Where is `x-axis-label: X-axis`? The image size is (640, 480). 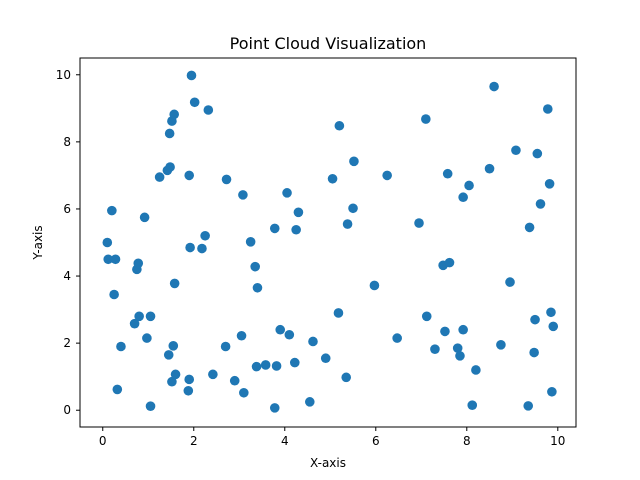 x-axis-label: X-axis is located at coordinates (328, 463).